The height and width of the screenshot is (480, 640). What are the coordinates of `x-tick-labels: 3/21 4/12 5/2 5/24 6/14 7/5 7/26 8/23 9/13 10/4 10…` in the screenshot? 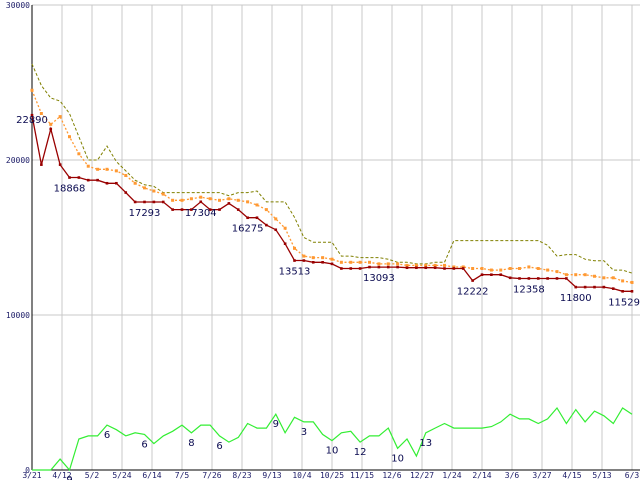 It's located at (330, 475).